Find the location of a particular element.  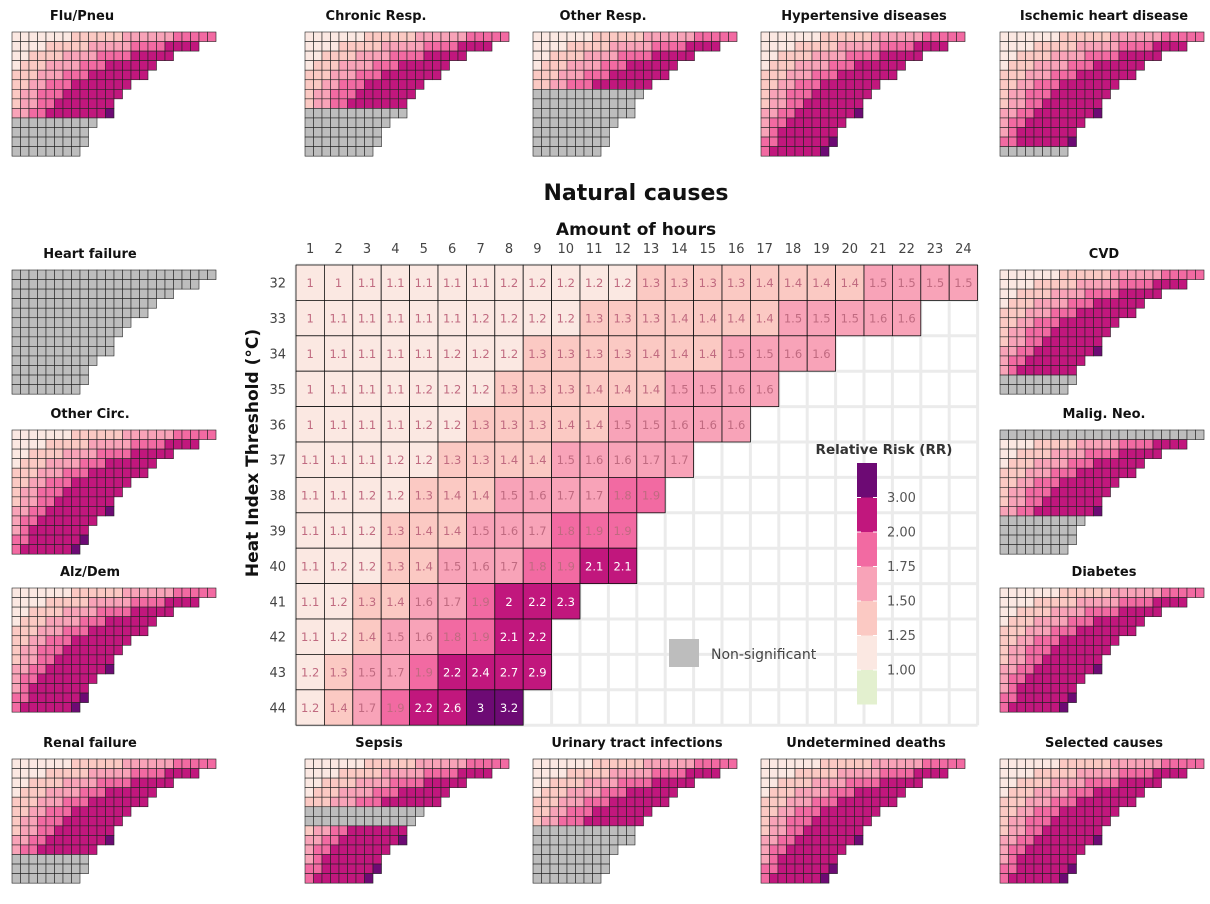

x-tick-label: 12 is located at coordinates (622, 249).